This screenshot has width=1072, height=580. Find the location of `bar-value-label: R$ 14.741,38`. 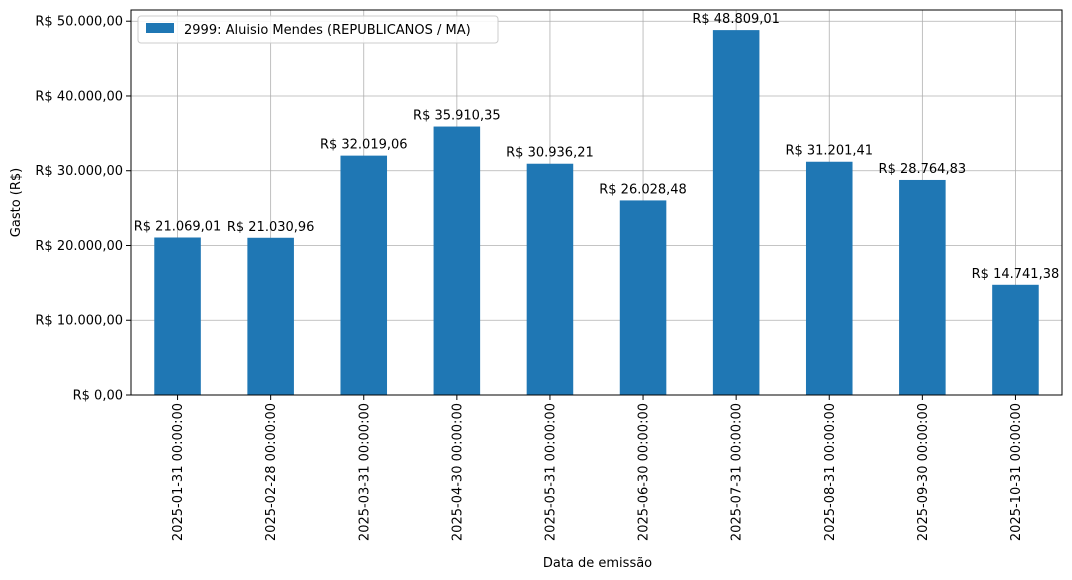

bar-value-label: R$ 14.741,38 is located at coordinates (1016, 274).